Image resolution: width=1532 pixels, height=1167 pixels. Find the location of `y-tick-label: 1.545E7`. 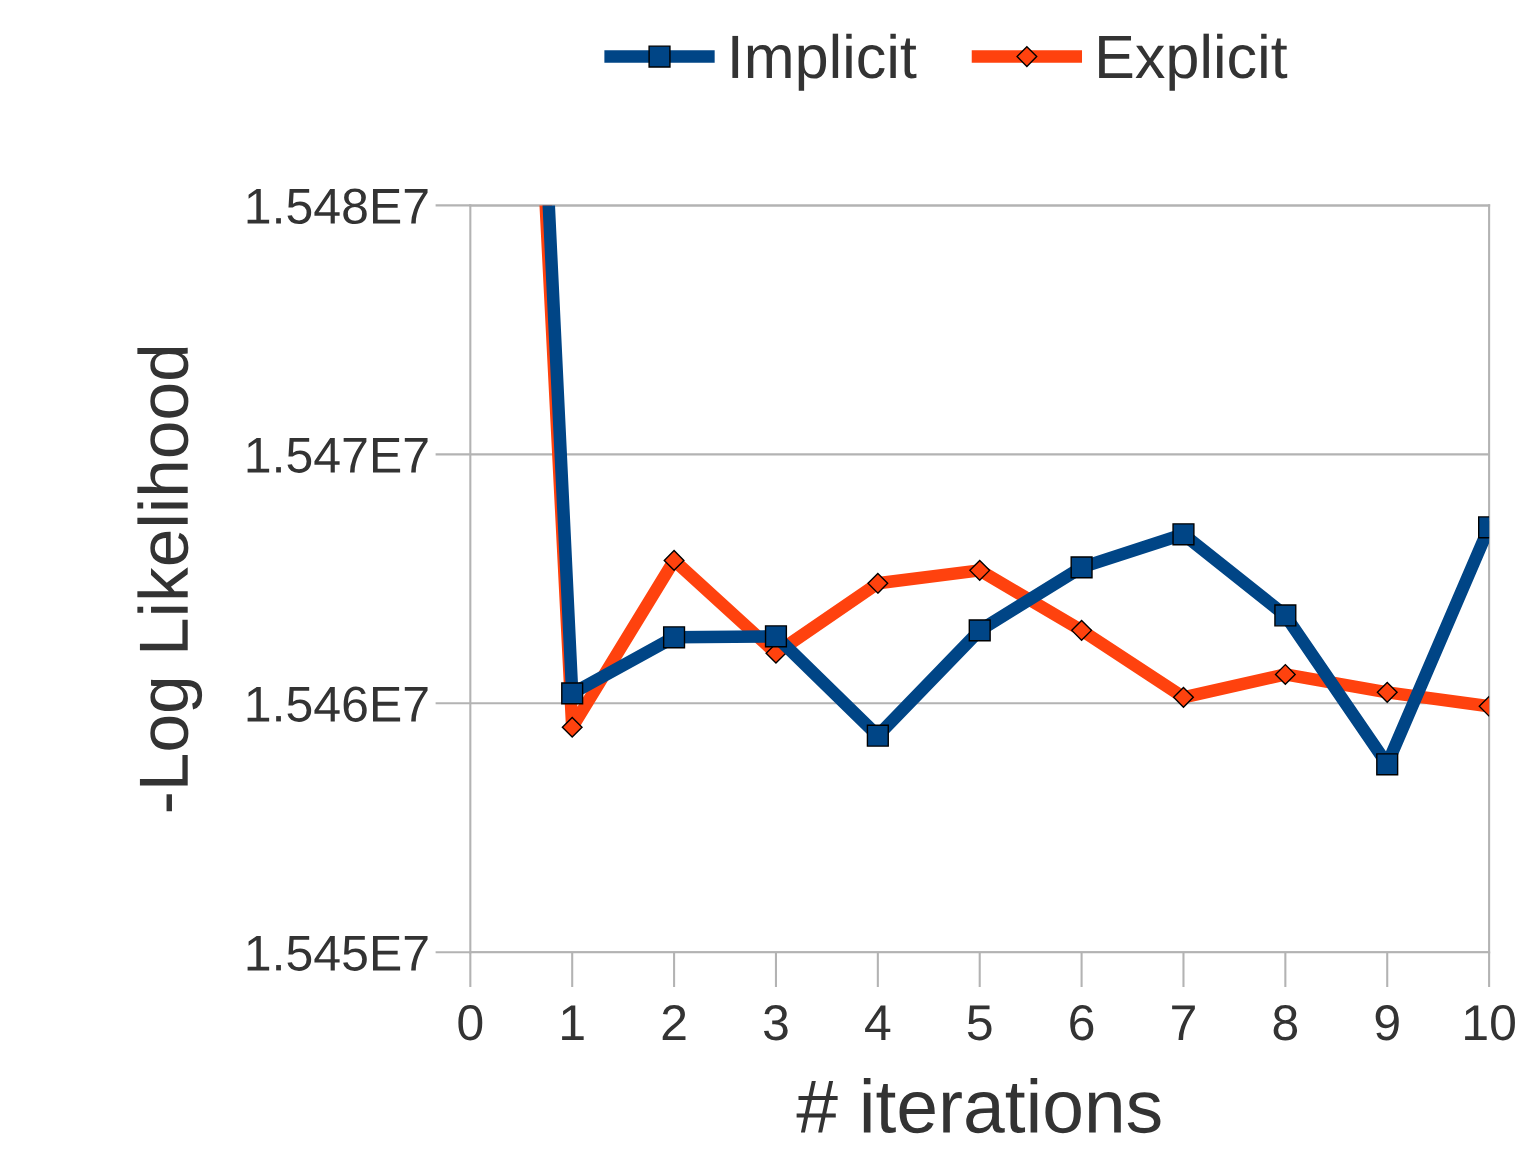

y-tick-label: 1.545E7 is located at coordinates (337, 953).